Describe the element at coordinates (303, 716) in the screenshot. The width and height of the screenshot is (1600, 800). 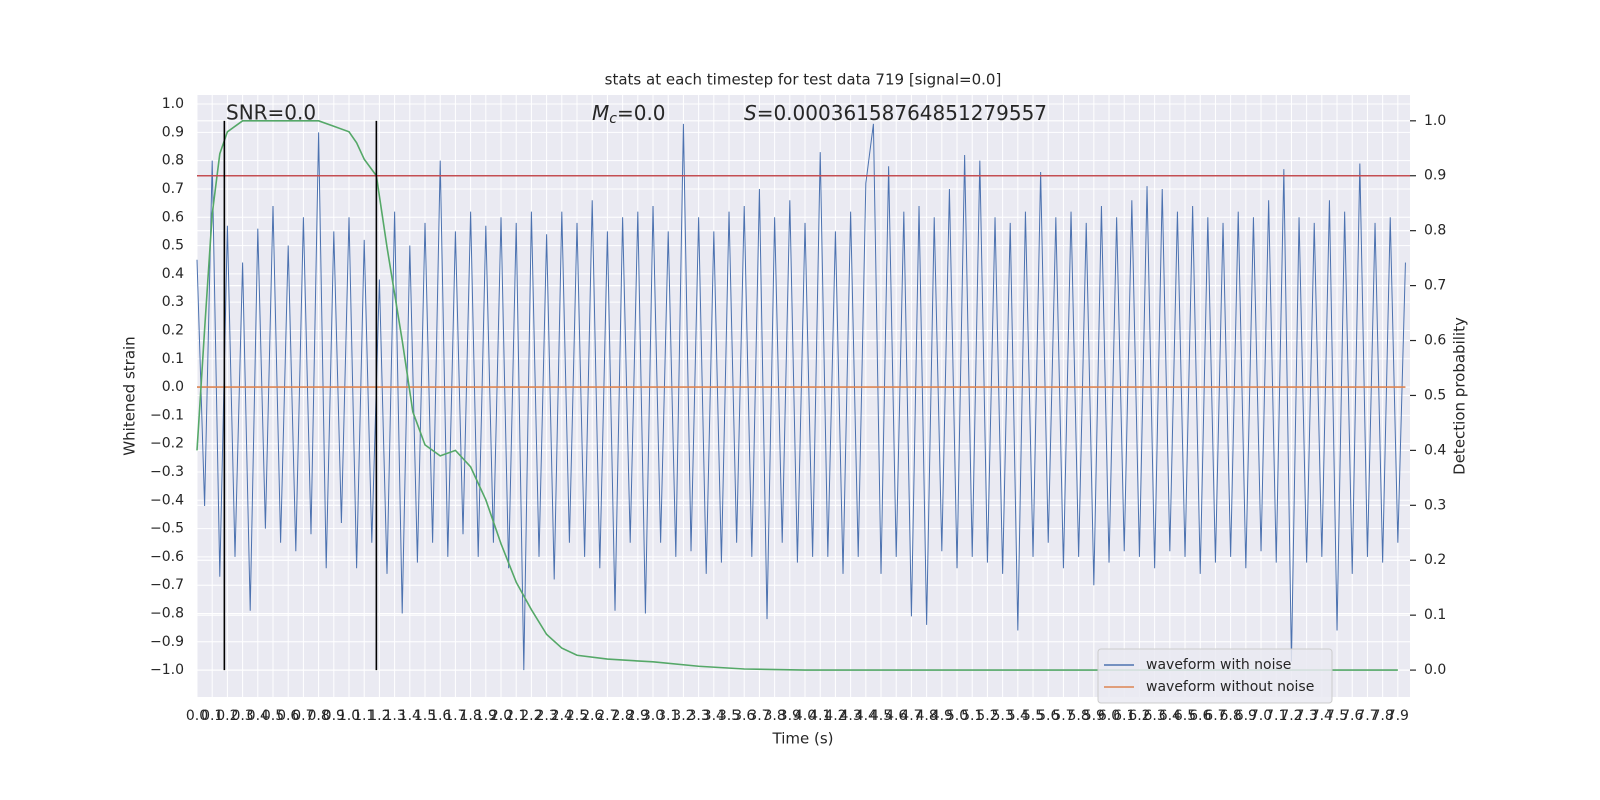
I see `x-tick-label: 0.7` at that location.